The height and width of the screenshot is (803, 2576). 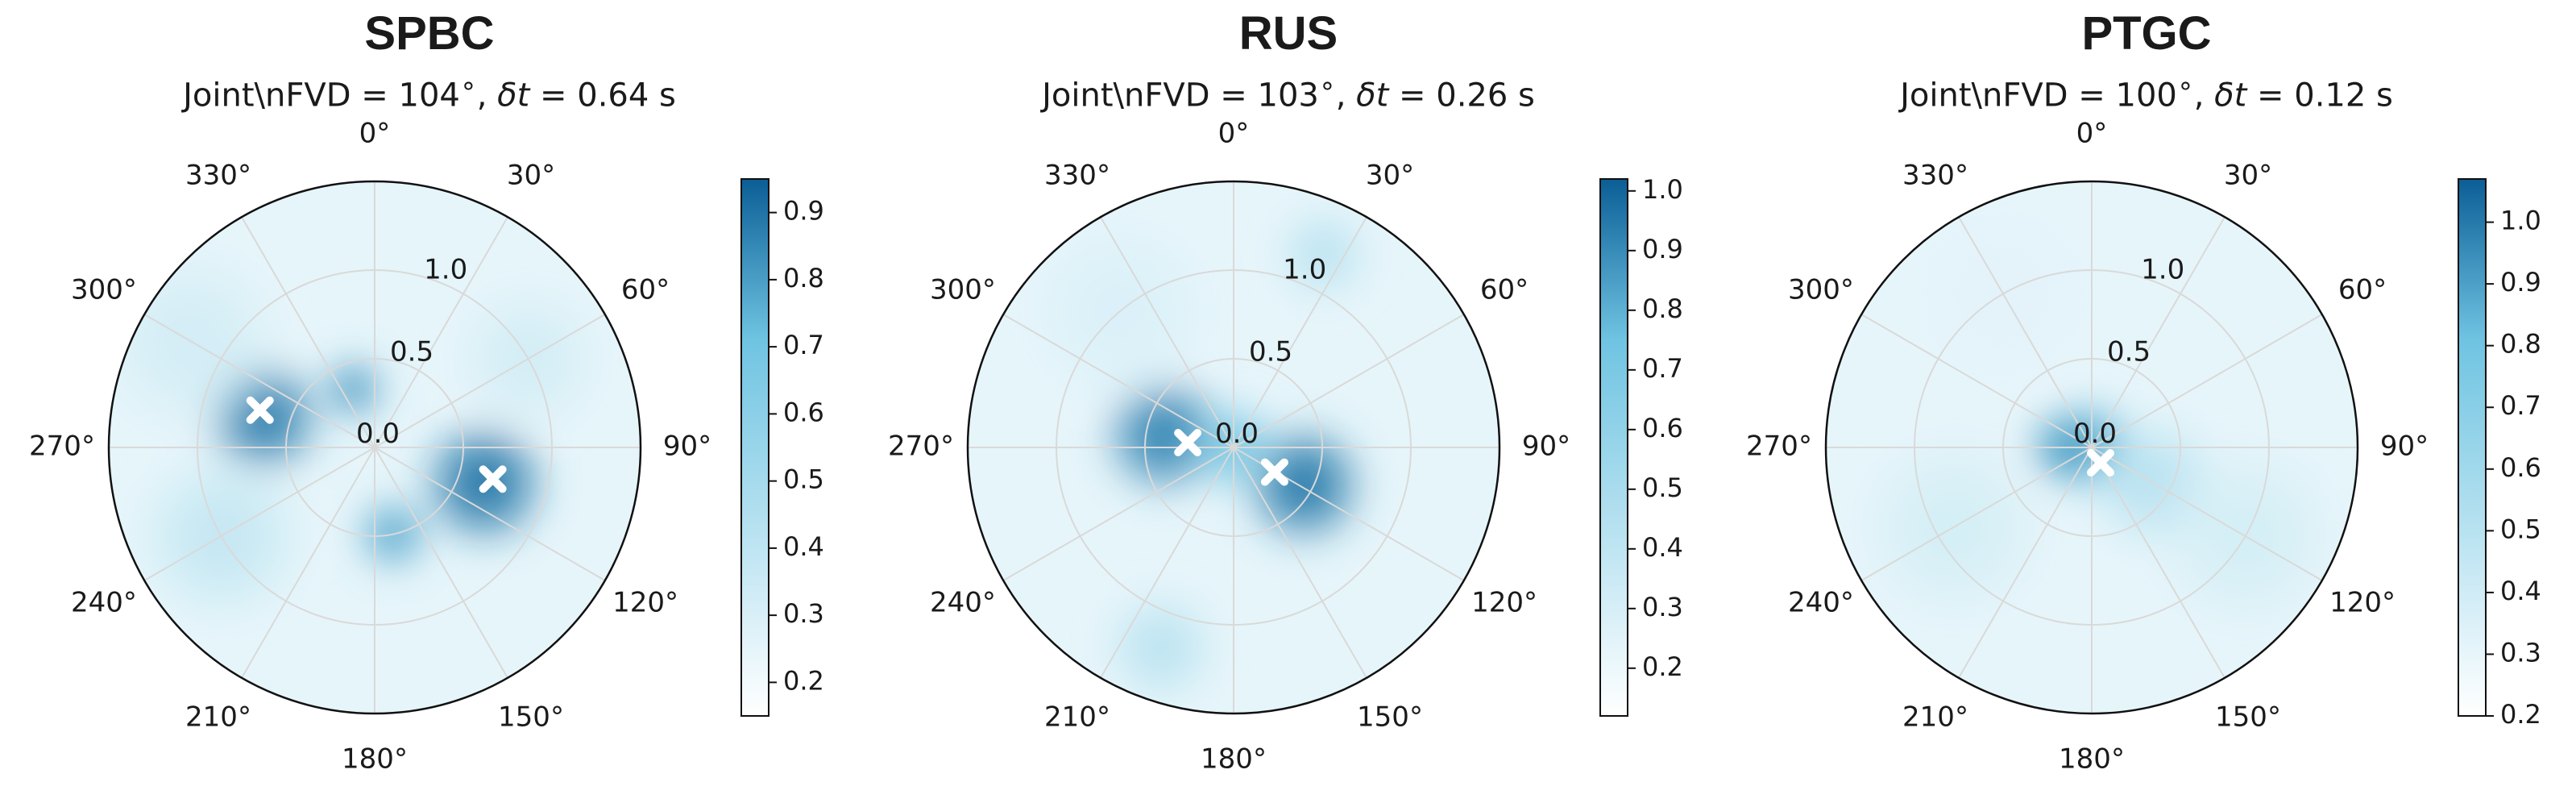 I want to click on chart-subtitle: Joint\nFVD = 104∘, δt = 0.64 s, so click(x=429, y=91).